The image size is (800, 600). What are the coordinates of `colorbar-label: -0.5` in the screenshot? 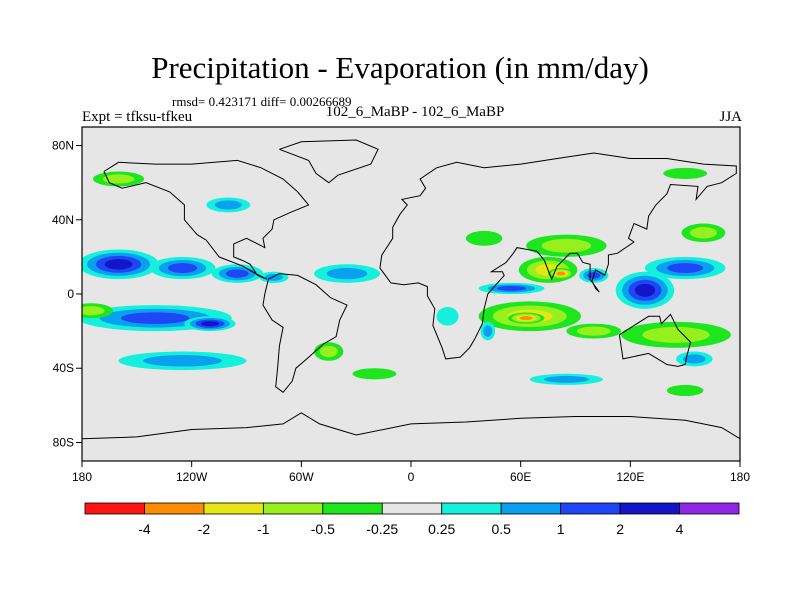 It's located at (323, 529).